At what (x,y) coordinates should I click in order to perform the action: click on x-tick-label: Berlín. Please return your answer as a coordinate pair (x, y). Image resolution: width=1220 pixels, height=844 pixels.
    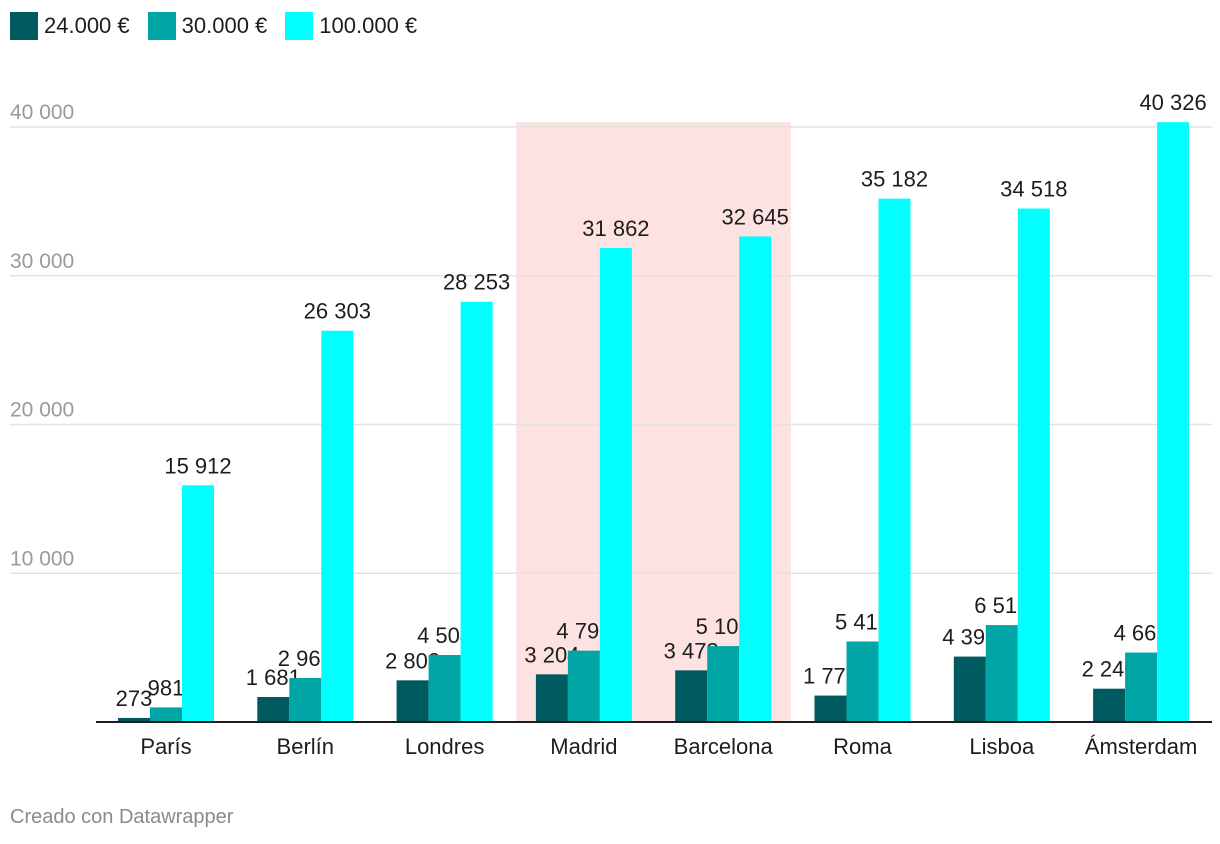
    Looking at the image, I should click on (305, 746).